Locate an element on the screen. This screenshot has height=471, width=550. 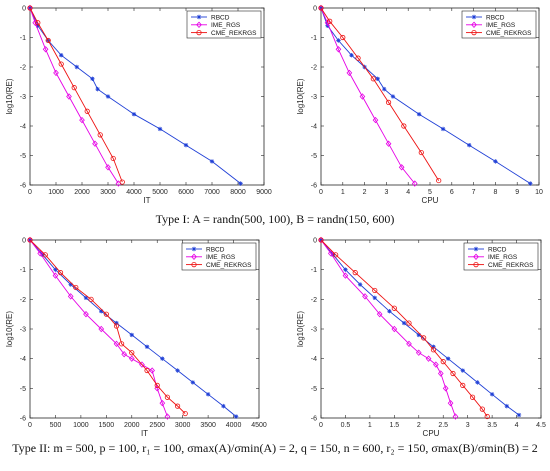
x-tick-label: 500 is located at coordinates (56, 425).